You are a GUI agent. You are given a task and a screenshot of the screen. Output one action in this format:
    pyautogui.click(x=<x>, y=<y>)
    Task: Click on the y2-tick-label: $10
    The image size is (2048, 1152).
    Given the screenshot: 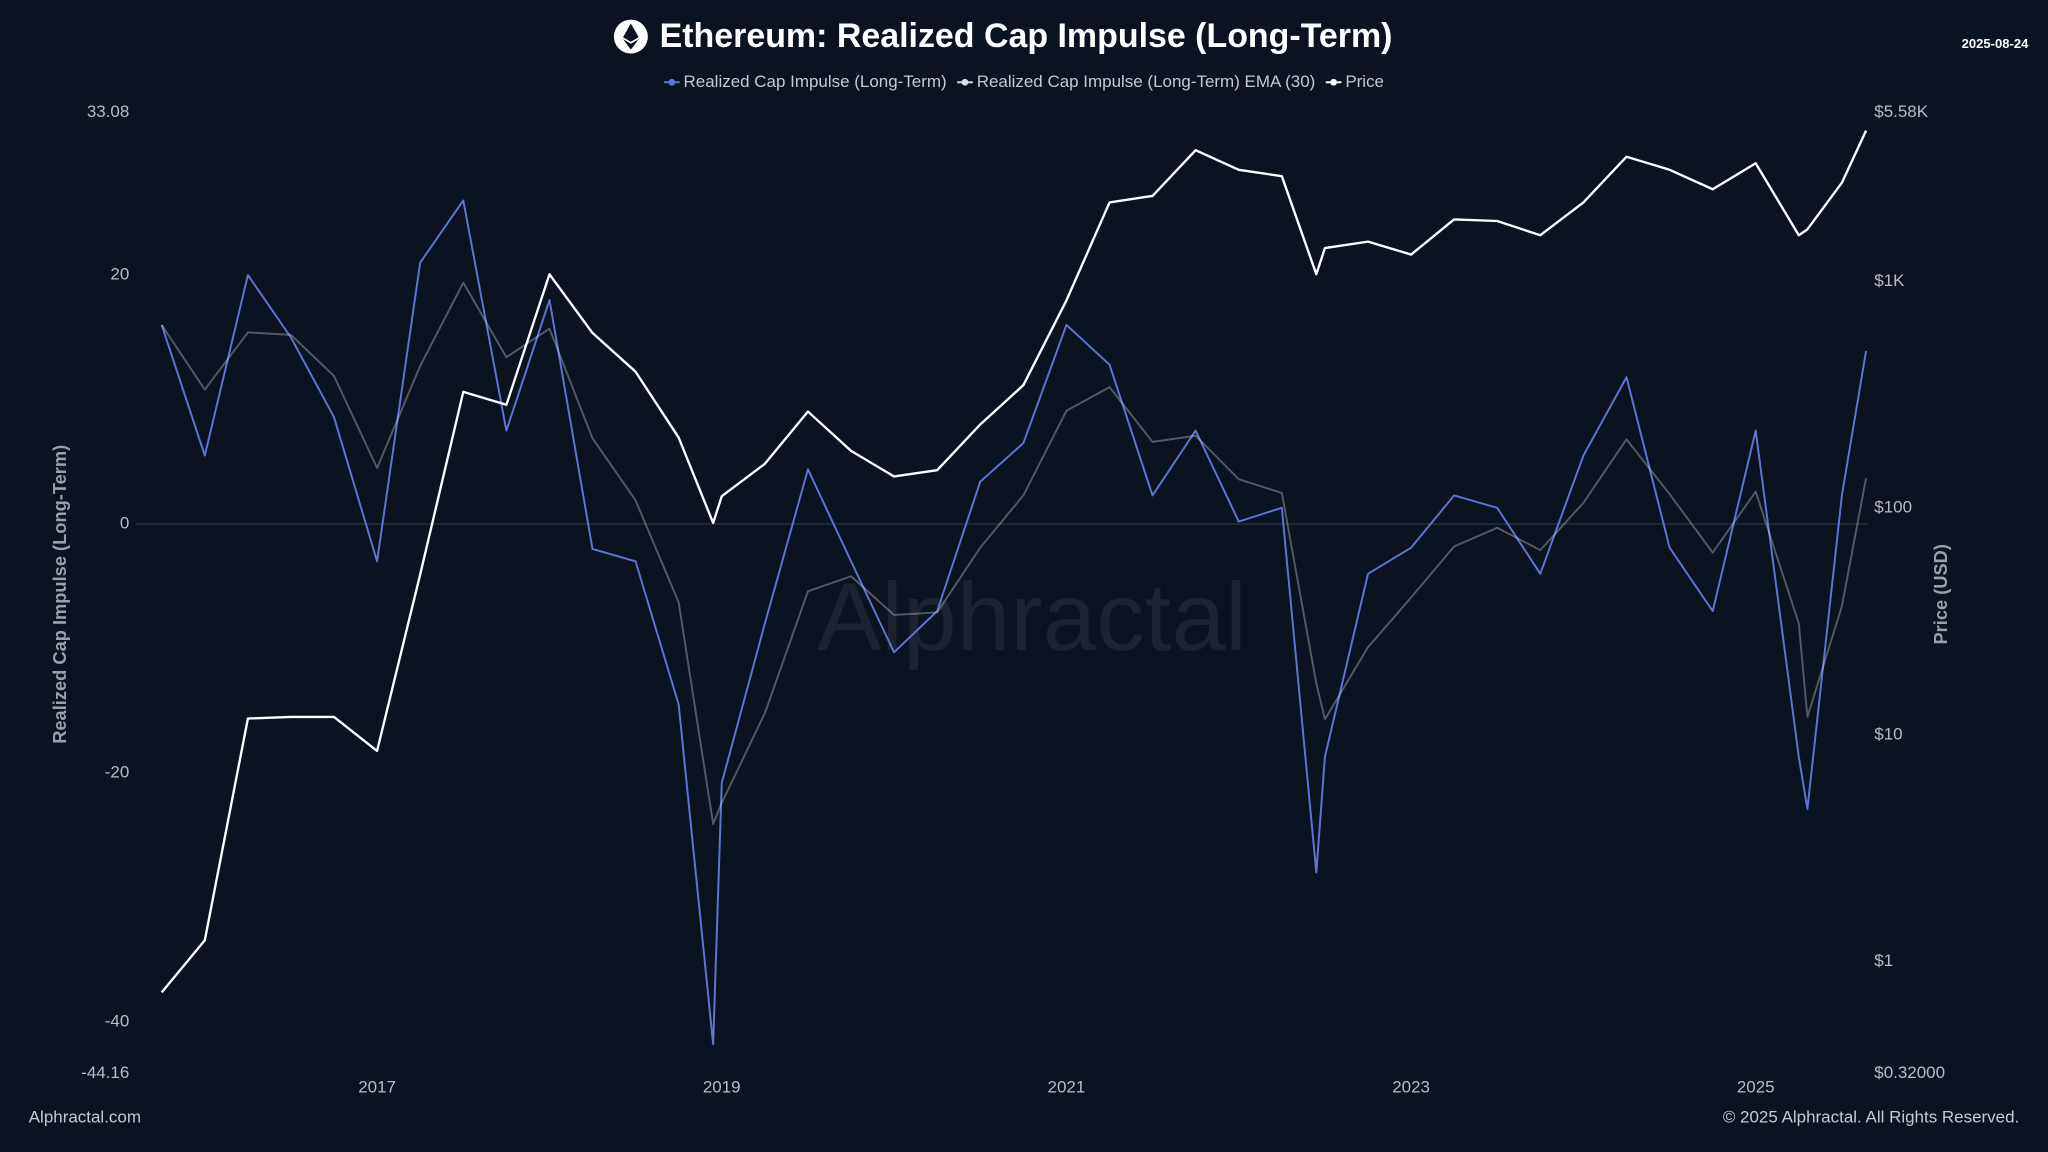 What is the action you would take?
    pyautogui.click(x=1888, y=733)
    